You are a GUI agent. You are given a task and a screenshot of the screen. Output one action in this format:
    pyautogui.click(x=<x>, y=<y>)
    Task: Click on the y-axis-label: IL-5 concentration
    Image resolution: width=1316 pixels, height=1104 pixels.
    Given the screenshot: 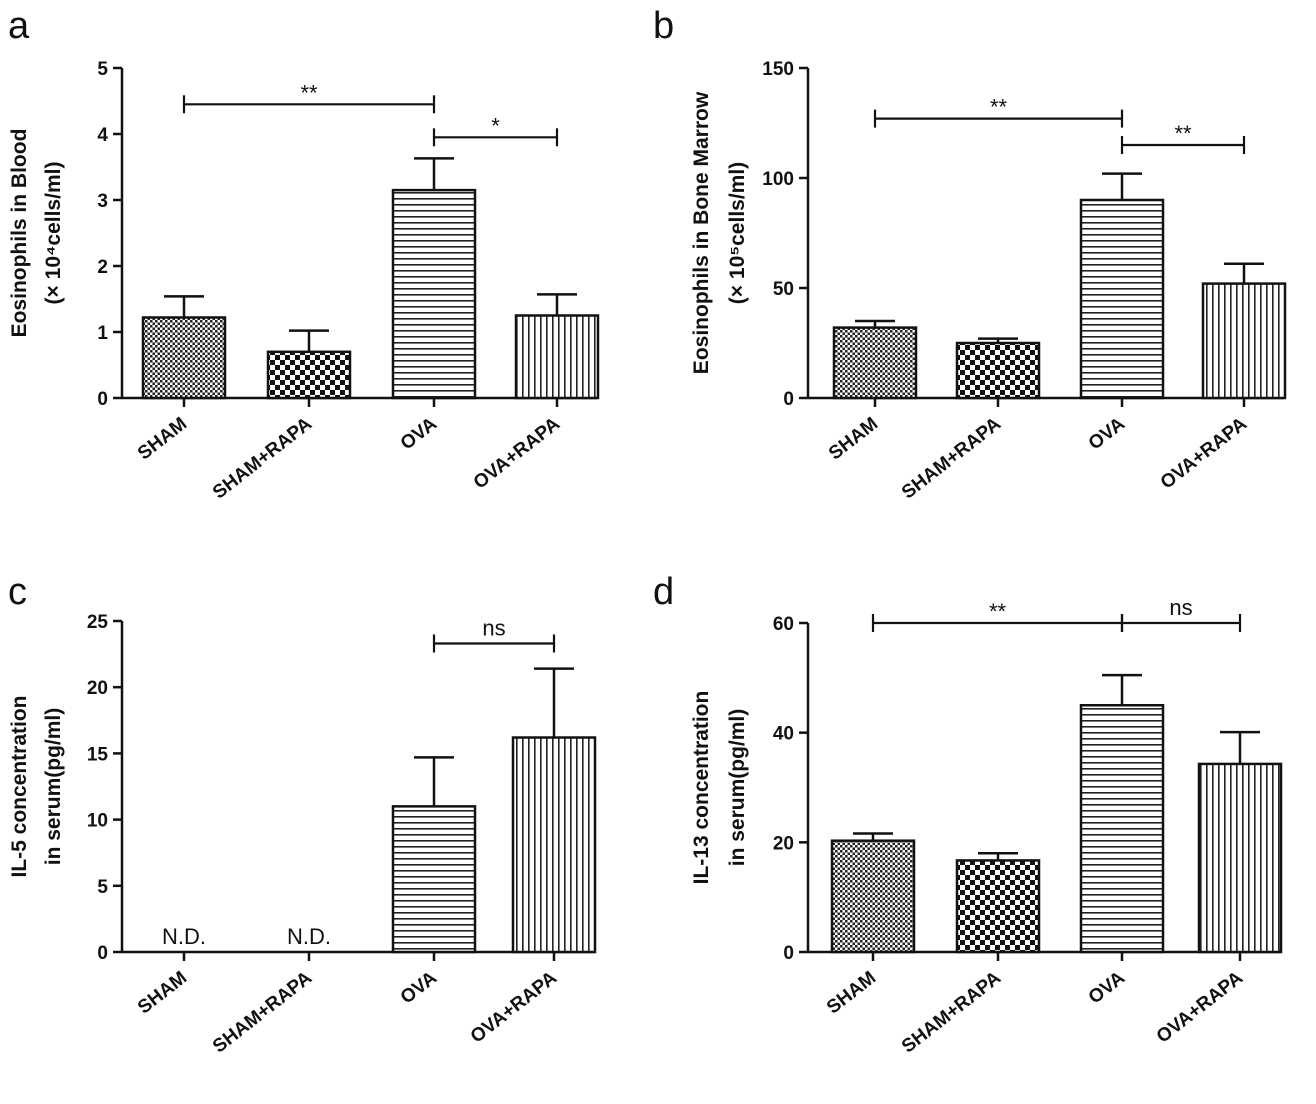 What is the action you would take?
    pyautogui.click(x=19, y=786)
    